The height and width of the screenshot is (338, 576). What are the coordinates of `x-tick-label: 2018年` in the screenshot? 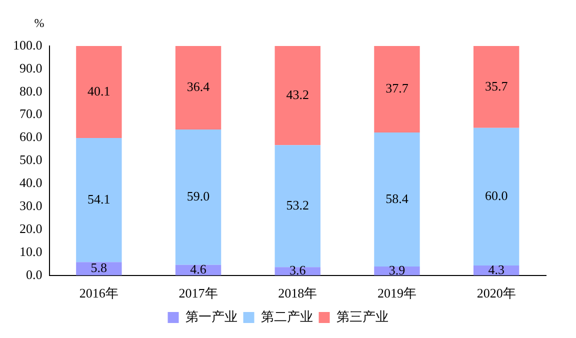 It's located at (298, 293).